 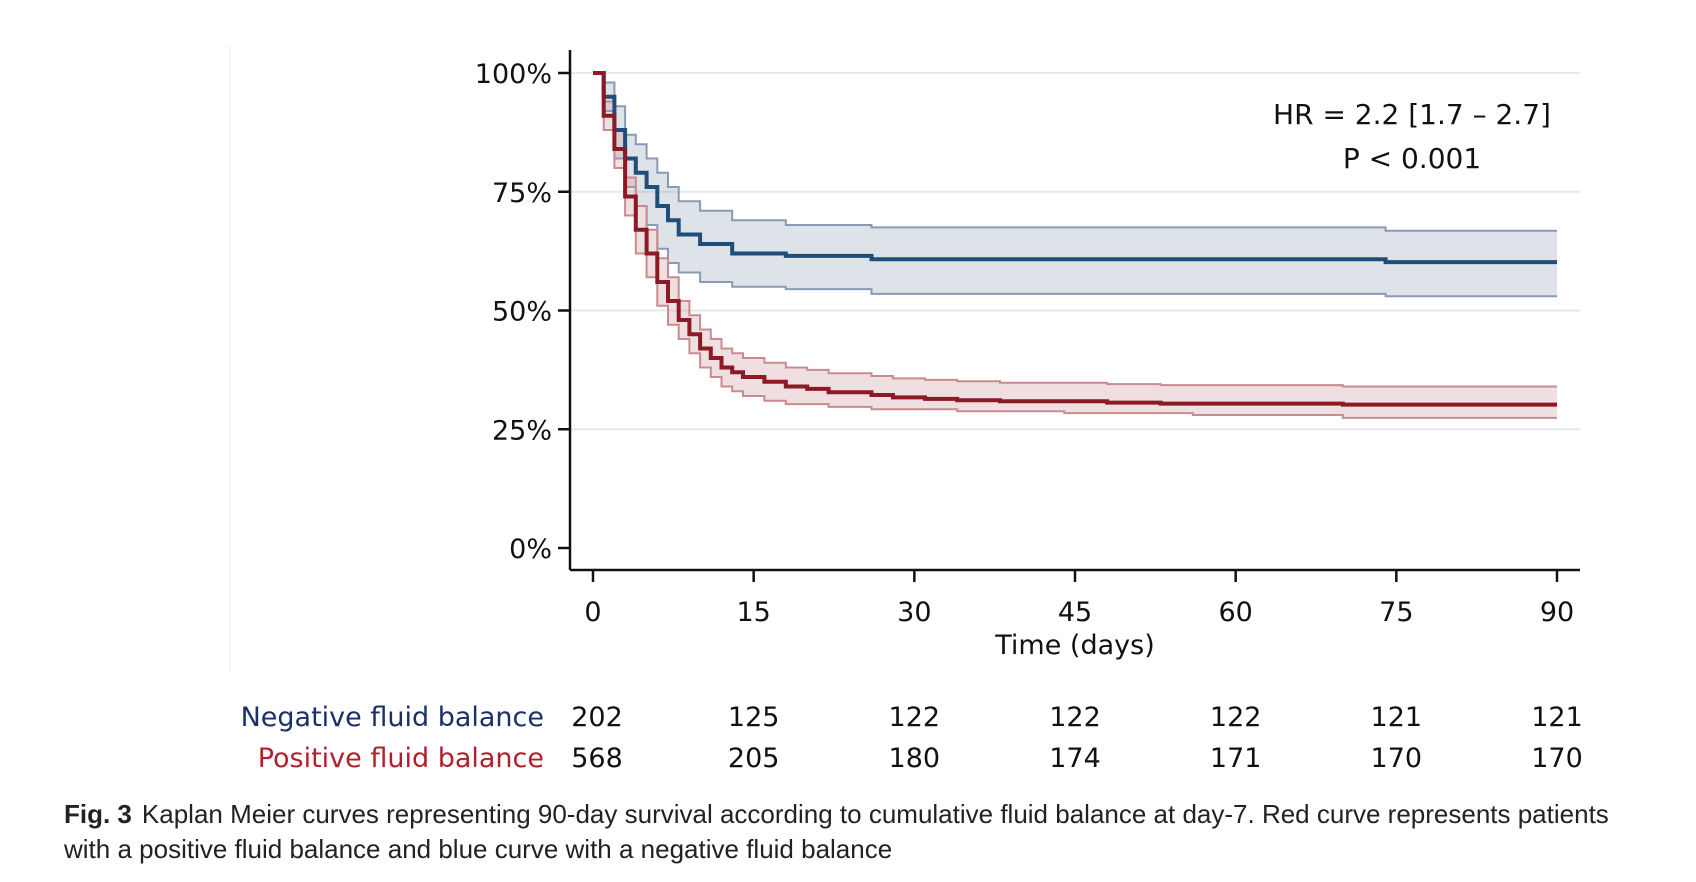 What do you see at coordinates (1412, 114) in the screenshot?
I see `hazard-ratio-annotation: HR = 2.2 [1.7 – 2.7]` at bounding box center [1412, 114].